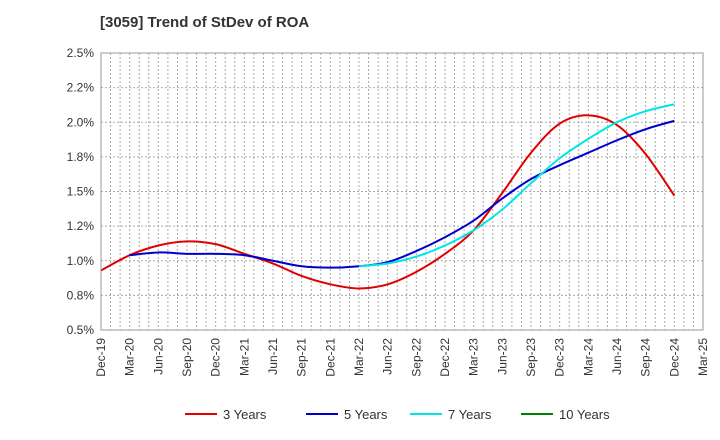 The width and height of the screenshot is (720, 440). I want to click on x-tick-label: Mar-23, so click(474, 357).